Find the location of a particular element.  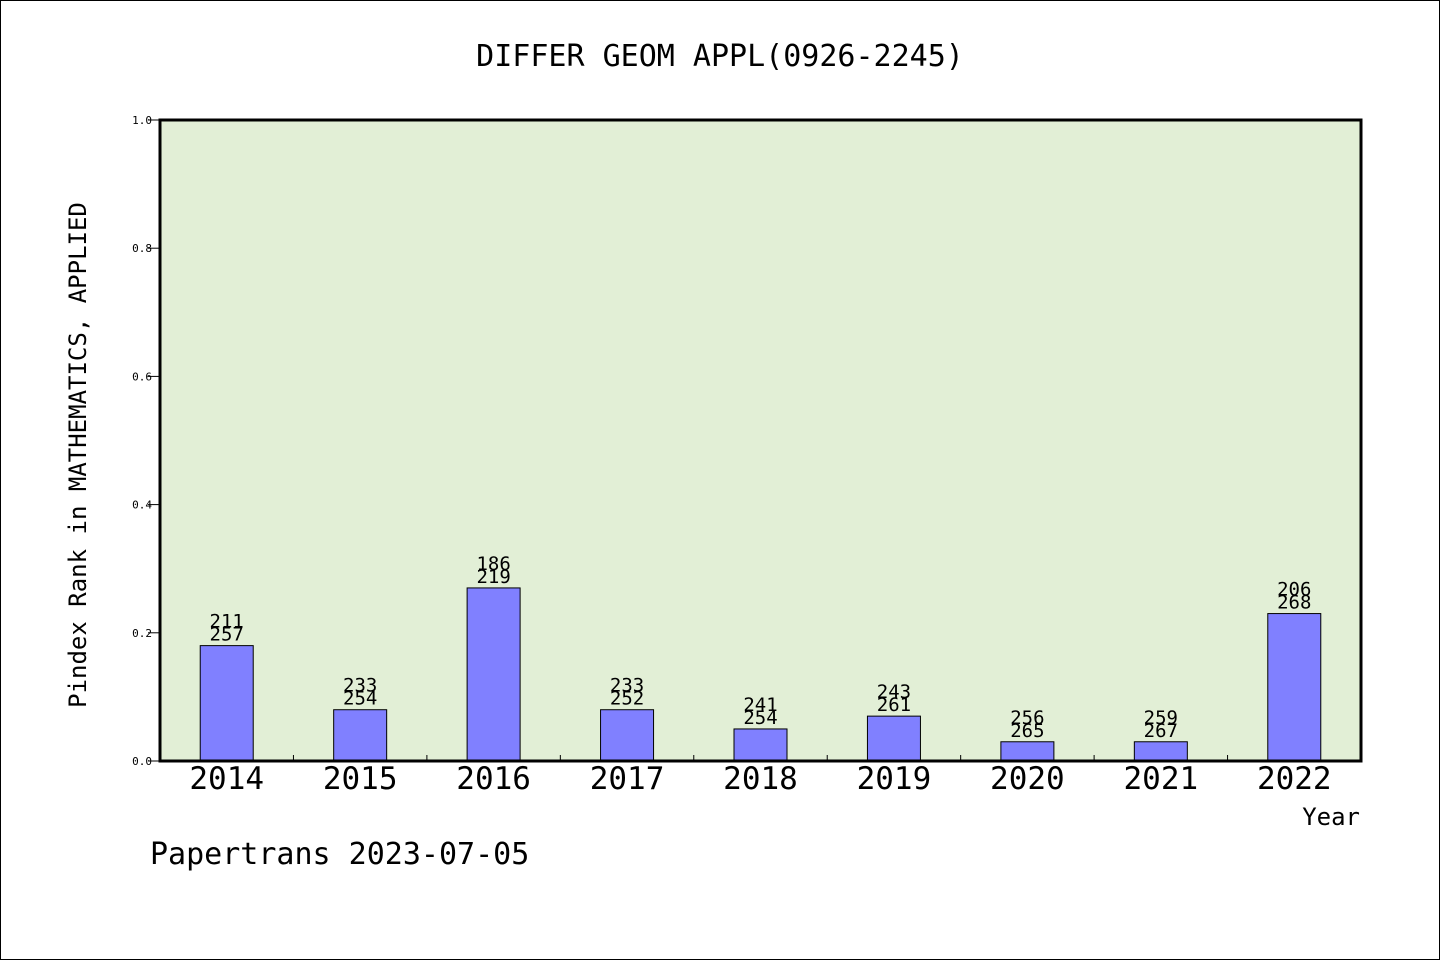

data-label-bottom: 261 is located at coordinates (894, 705).